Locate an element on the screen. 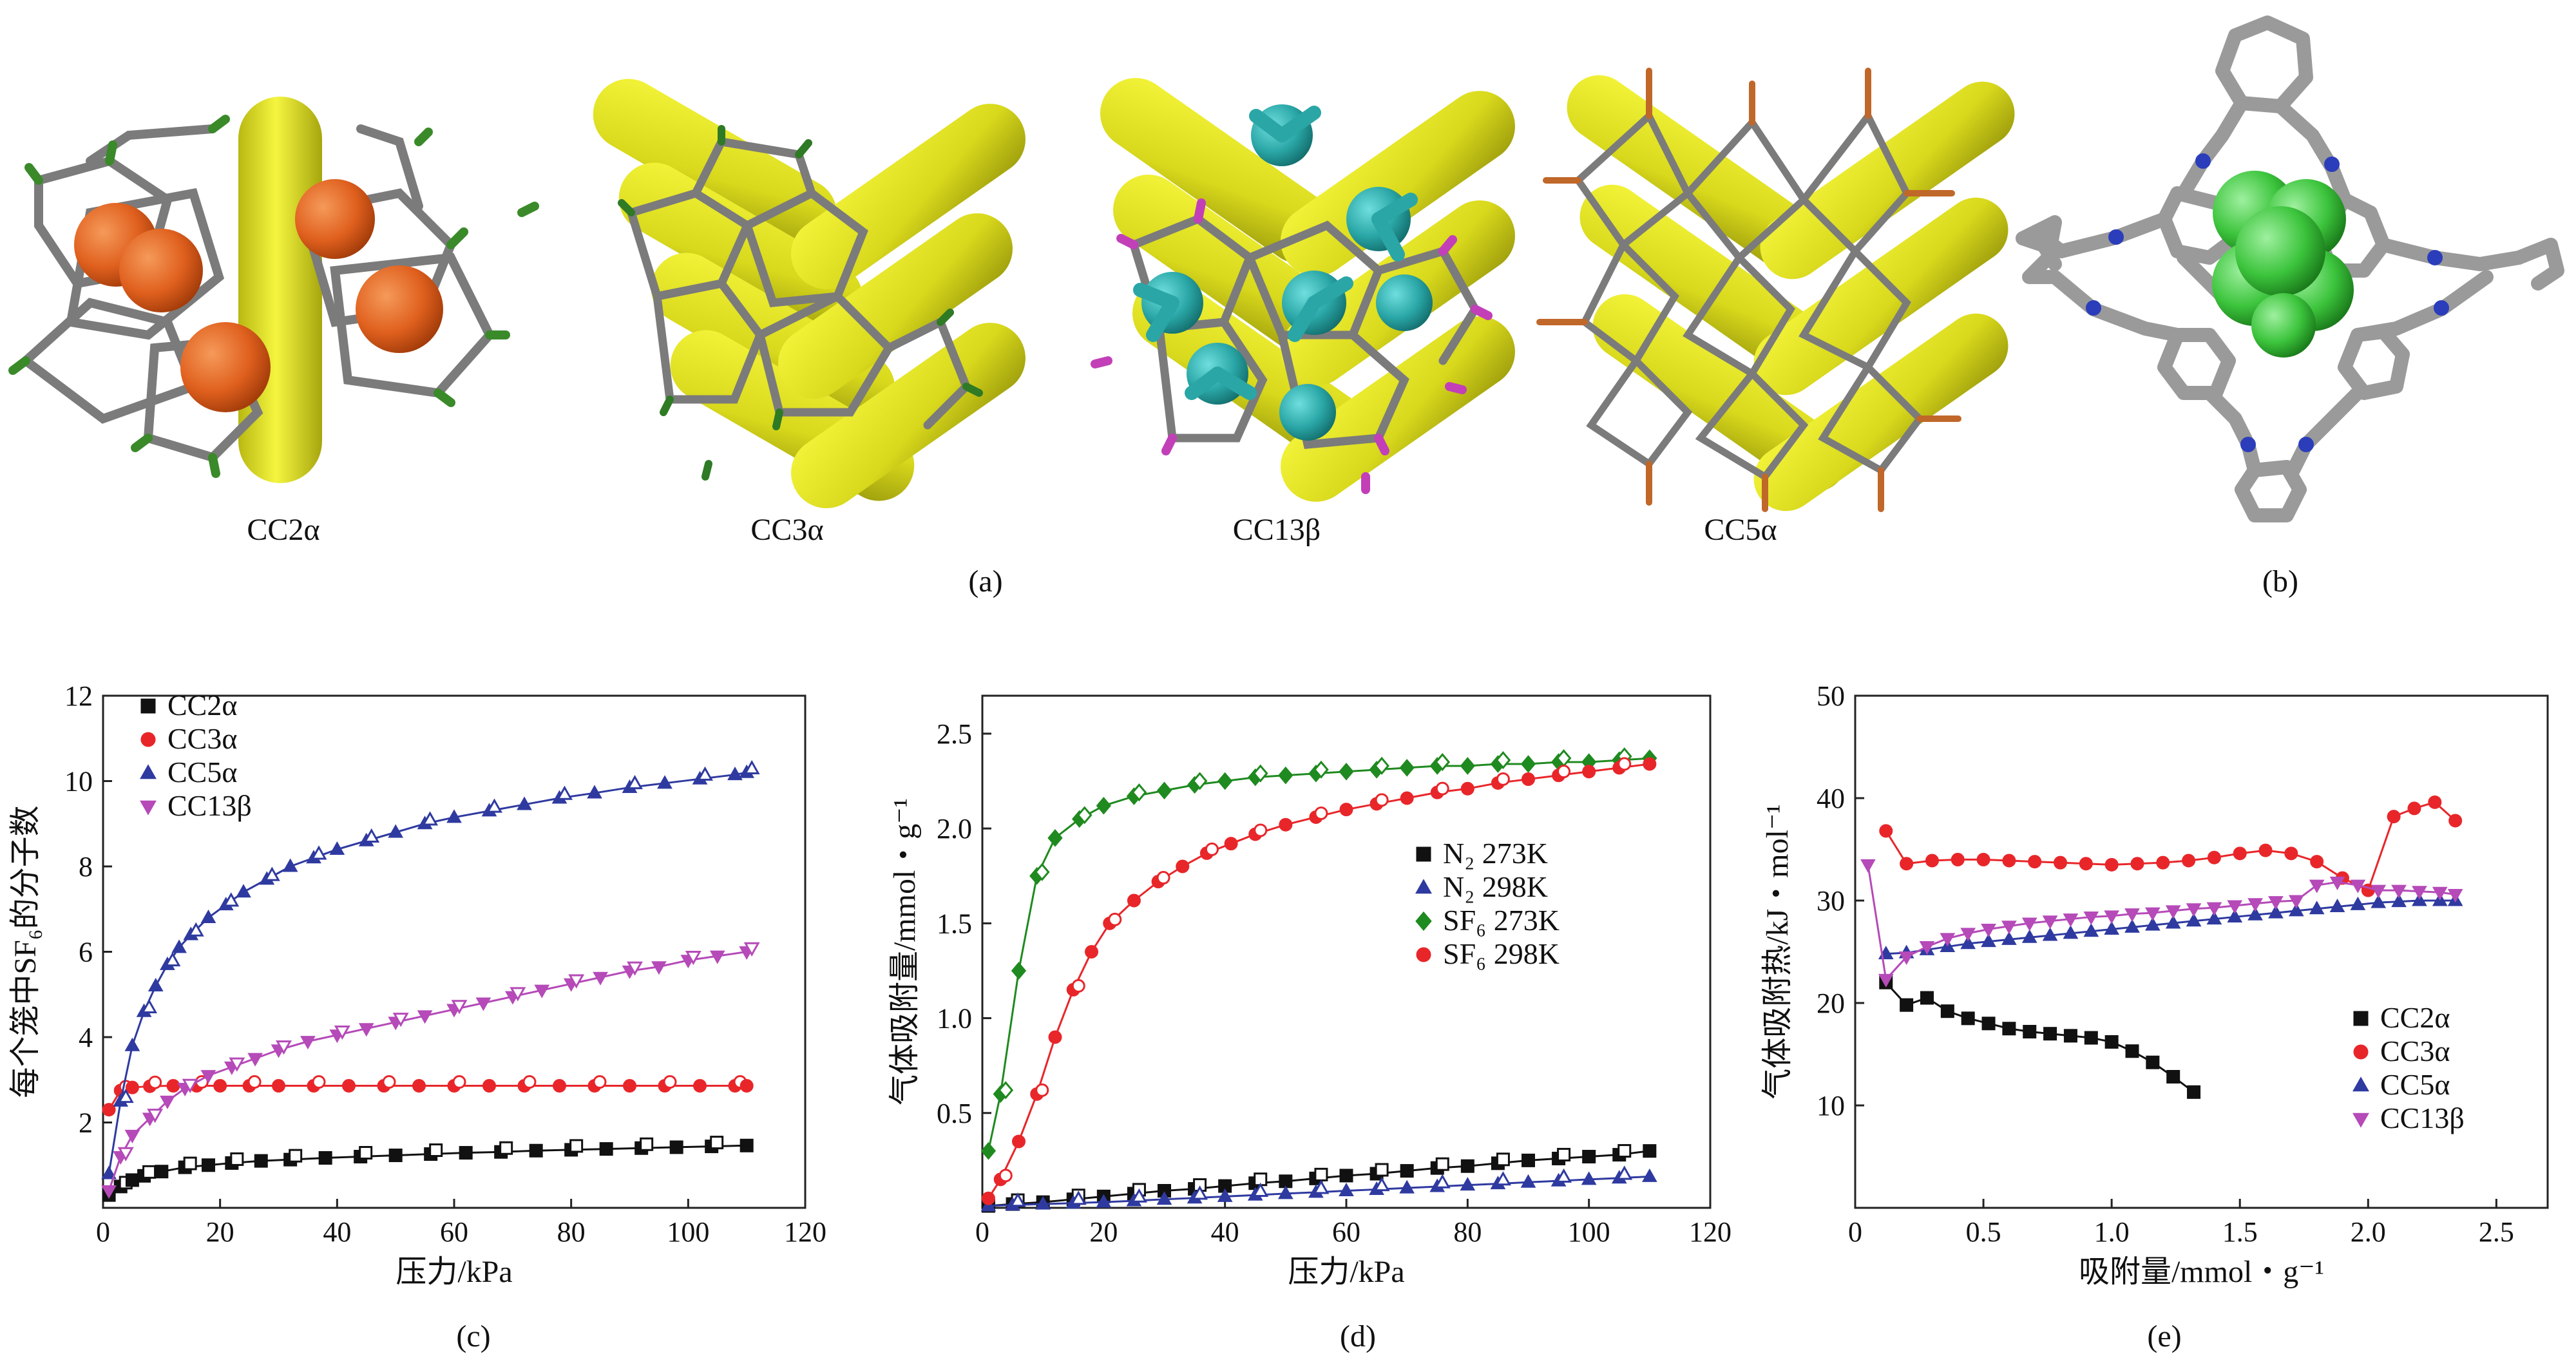 This screenshot has height=1356, width=2576. structure-label: CC2α is located at coordinates (283, 530).